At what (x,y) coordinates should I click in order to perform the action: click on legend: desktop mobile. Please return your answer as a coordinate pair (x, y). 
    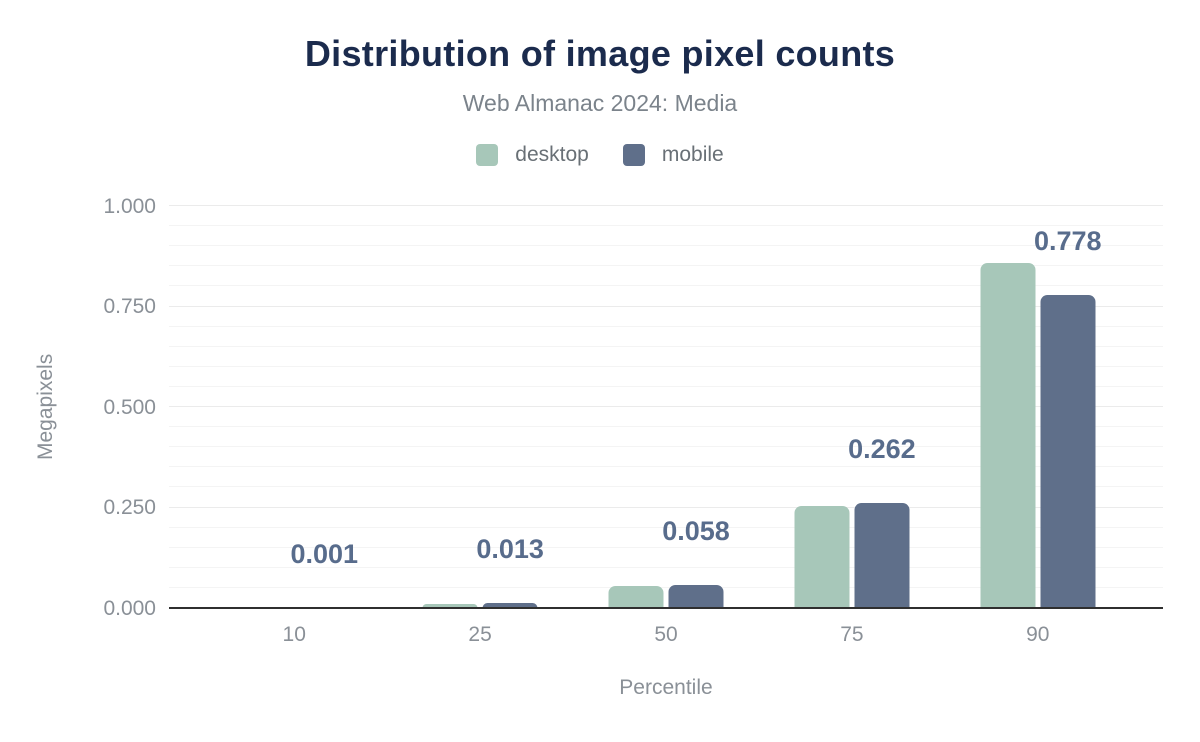
    Looking at the image, I should click on (600, 155).